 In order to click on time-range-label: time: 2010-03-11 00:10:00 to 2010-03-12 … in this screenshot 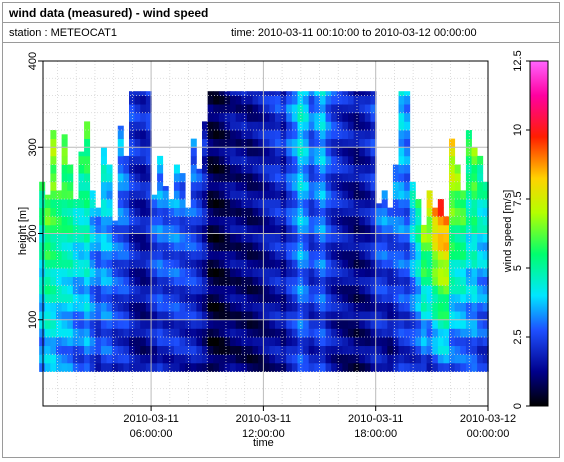, I will do `click(354, 33)`.